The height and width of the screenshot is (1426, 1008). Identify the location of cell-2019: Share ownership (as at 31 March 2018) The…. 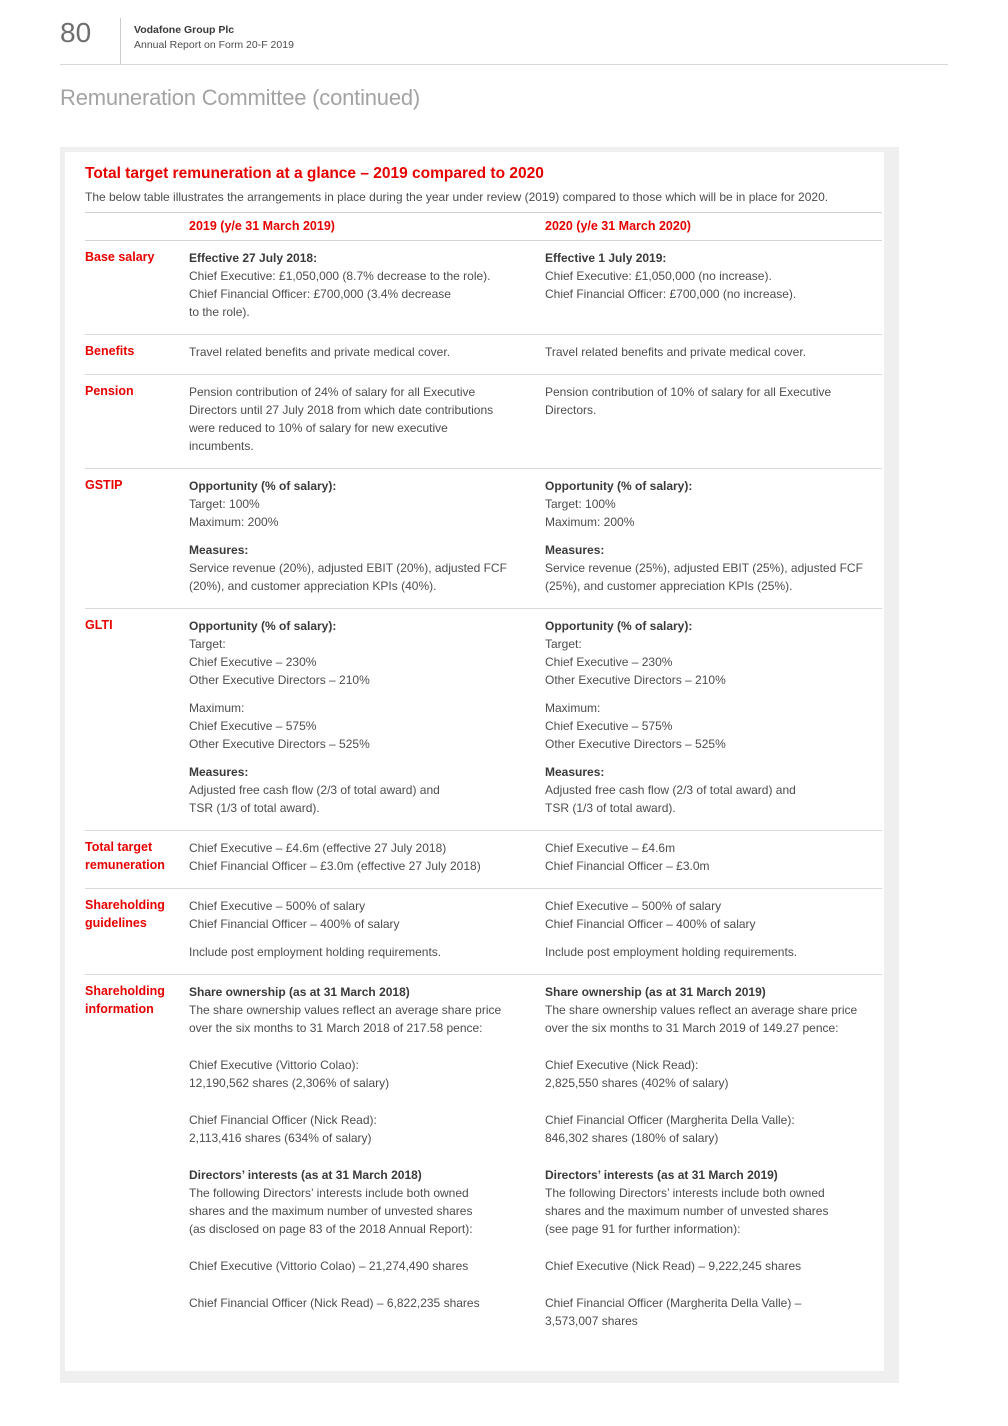
(367, 1156).